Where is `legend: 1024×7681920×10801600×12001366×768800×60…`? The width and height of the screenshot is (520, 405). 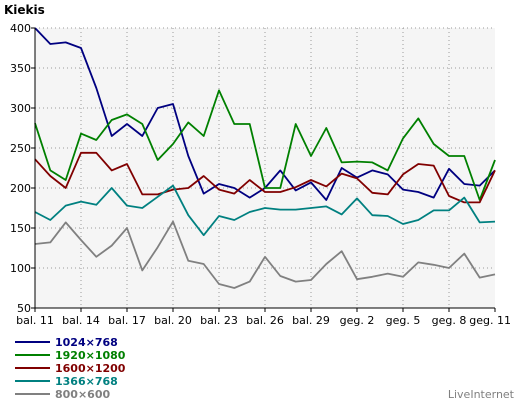
legend: 1024×7681920×10801600×12001366×768800×60… is located at coordinates (70, 368).